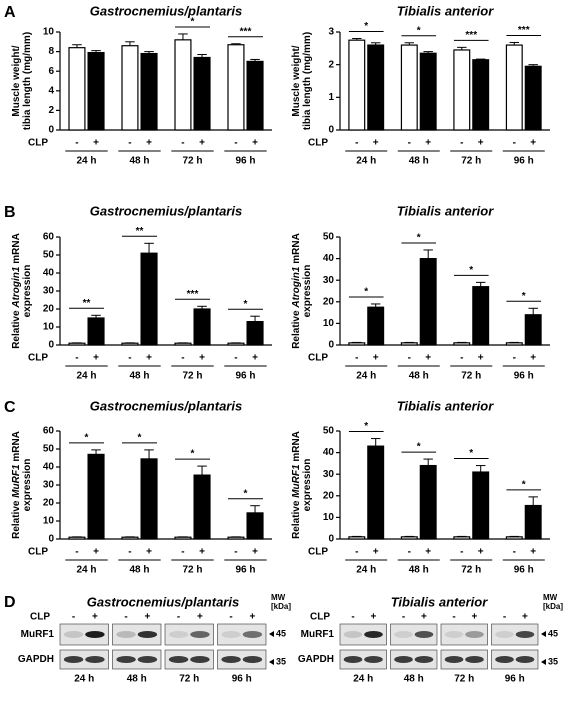  Describe the element at coordinates (192, 376) in the screenshot. I see `x-tick-label: 72 h` at that location.